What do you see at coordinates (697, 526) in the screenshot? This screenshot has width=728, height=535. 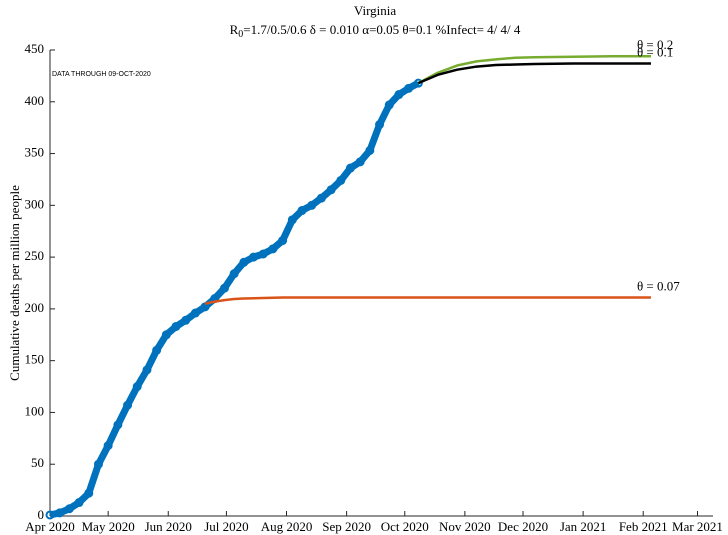 I see `x-tick-label: Mar 2021` at bounding box center [697, 526].